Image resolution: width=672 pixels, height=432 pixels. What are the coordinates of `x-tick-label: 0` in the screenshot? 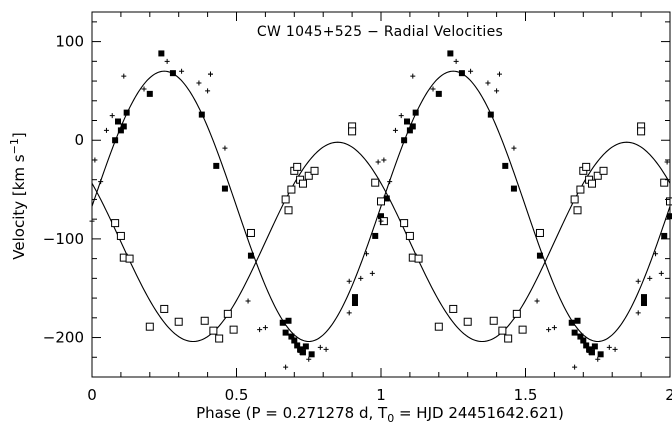 It's located at (92, 395).